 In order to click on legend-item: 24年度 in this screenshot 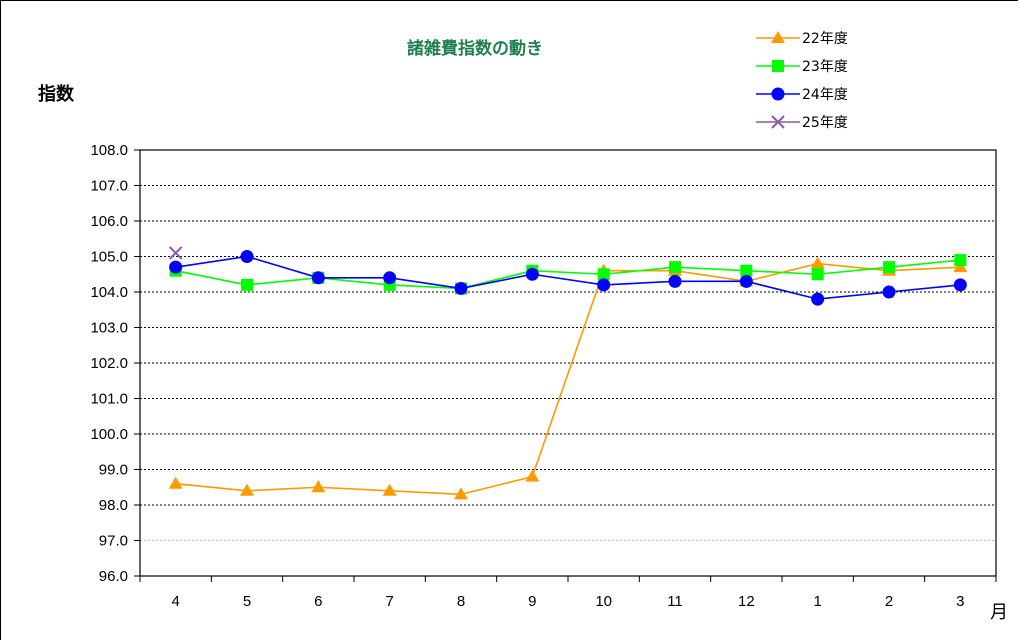, I will do `click(802, 95)`.